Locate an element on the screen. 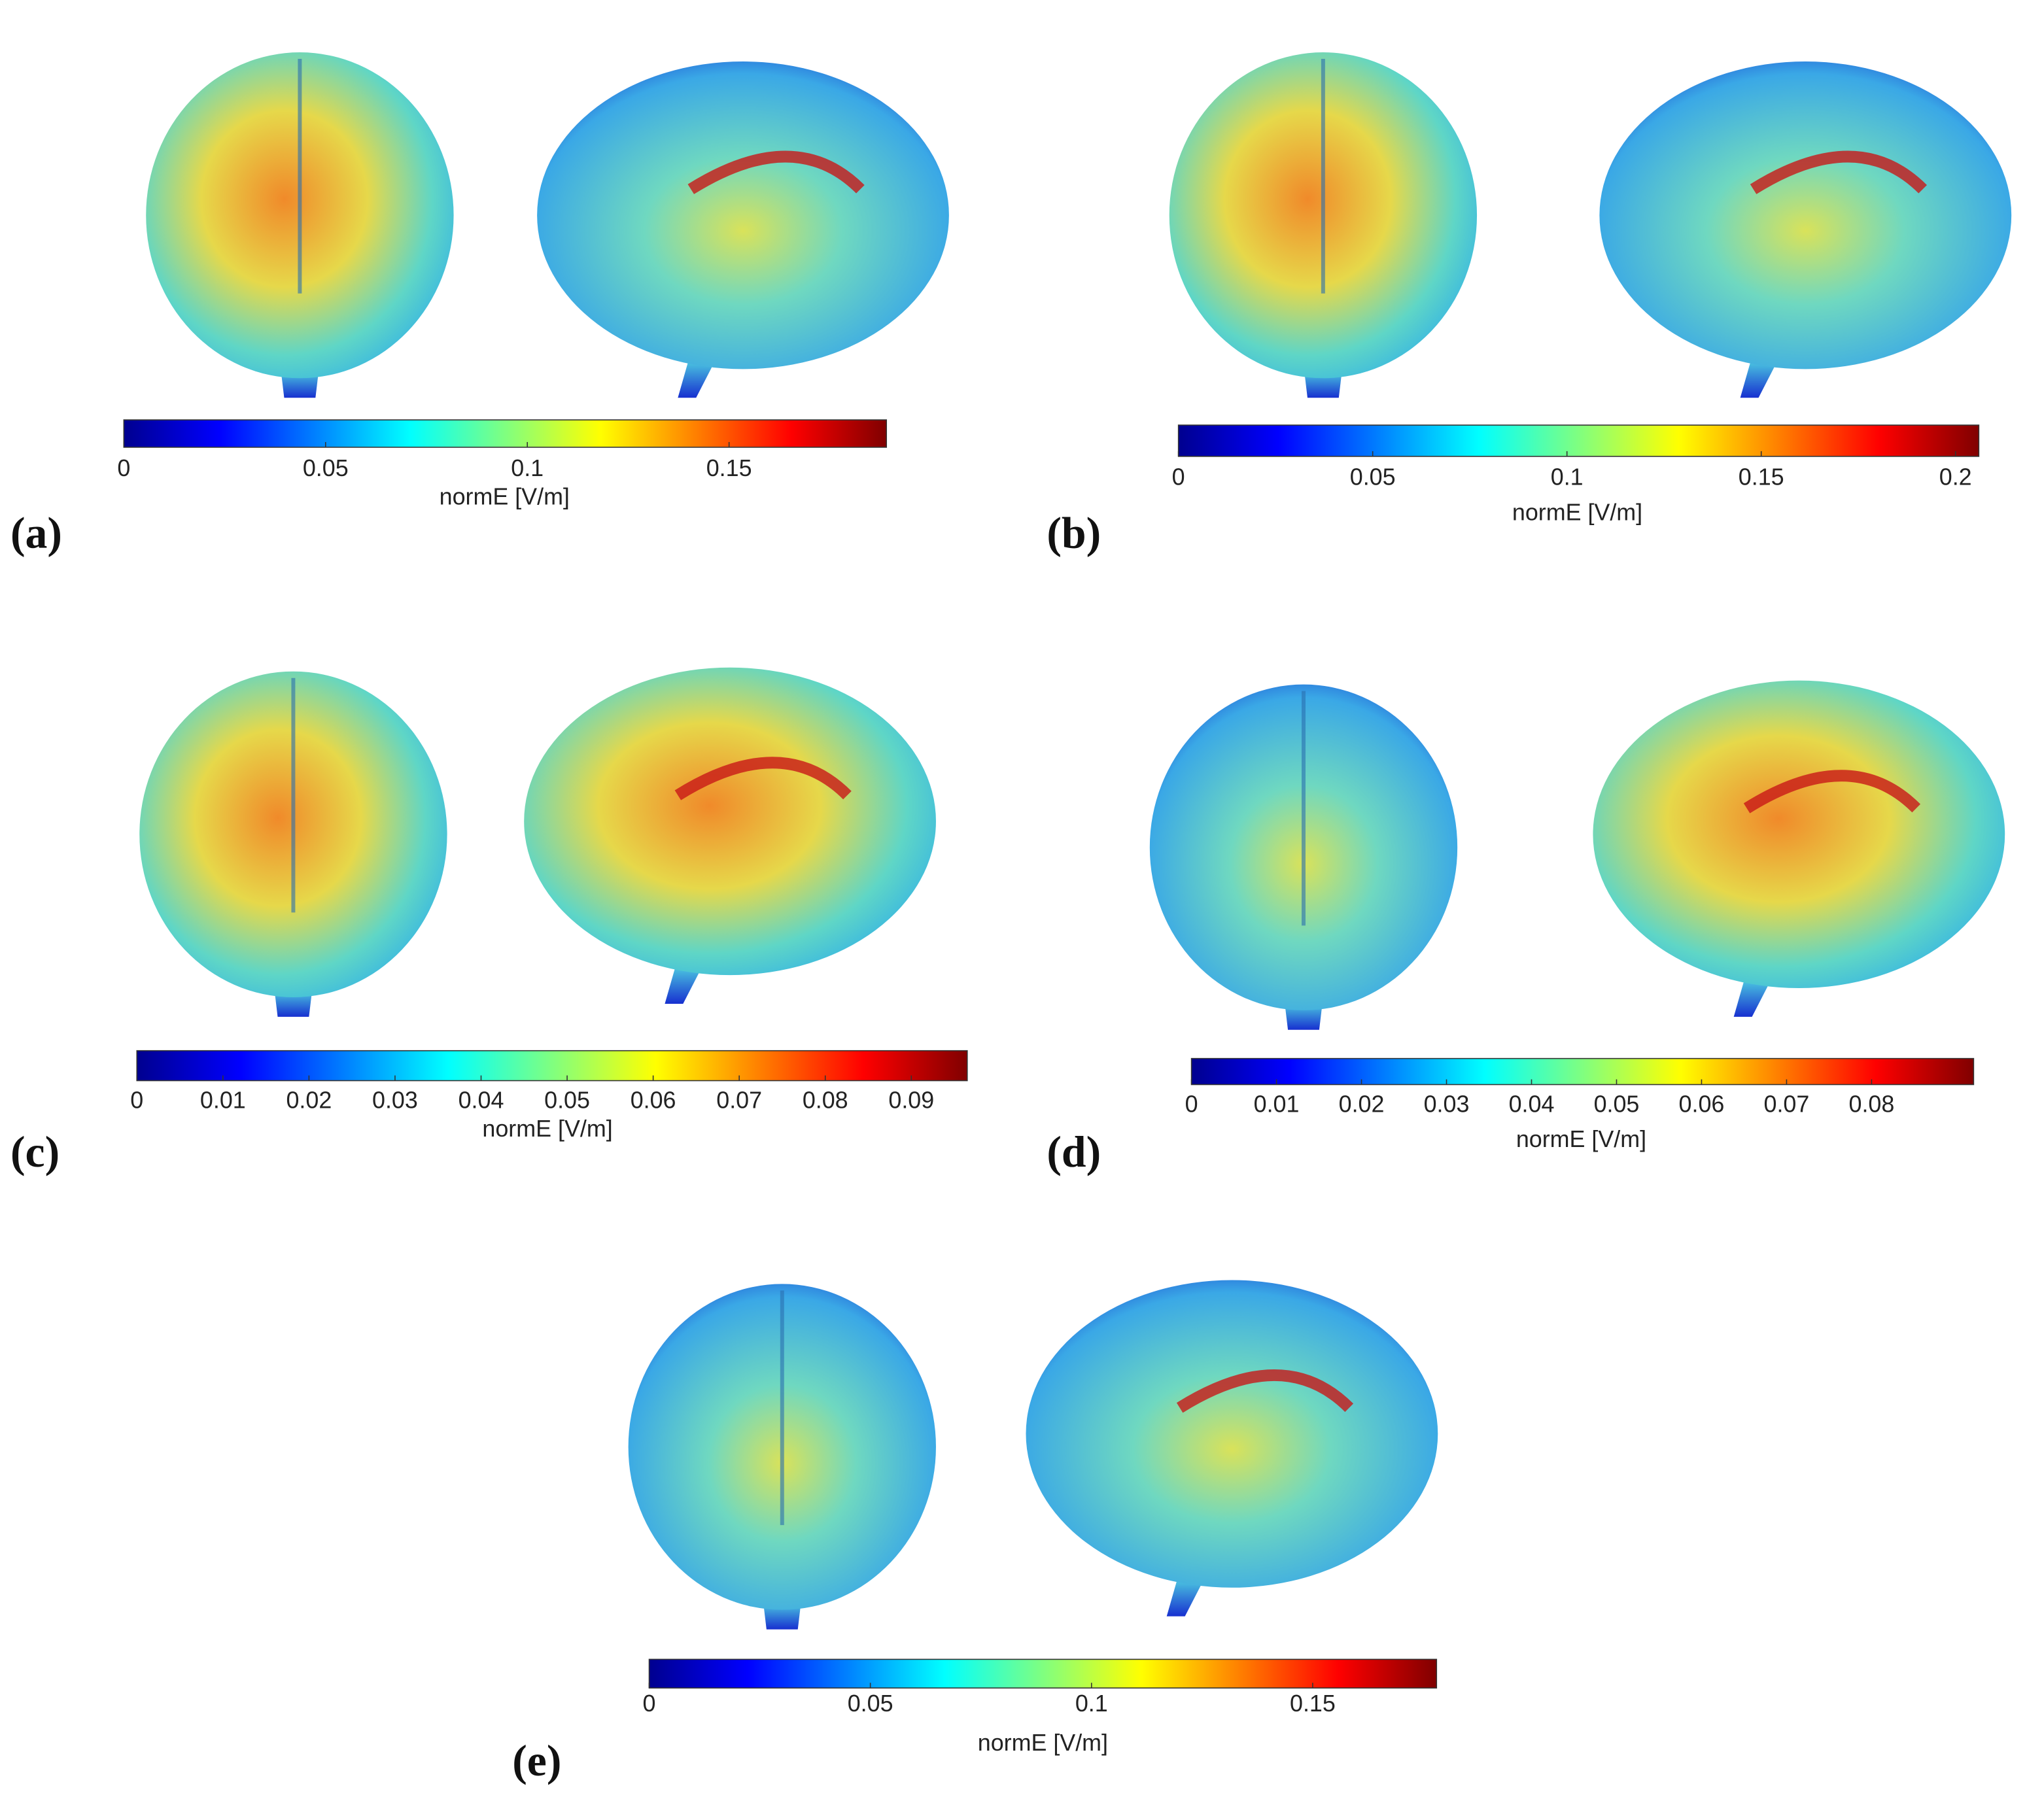 This screenshot has height=1799, width=2044. tick-label: 0.2 is located at coordinates (1956, 477).